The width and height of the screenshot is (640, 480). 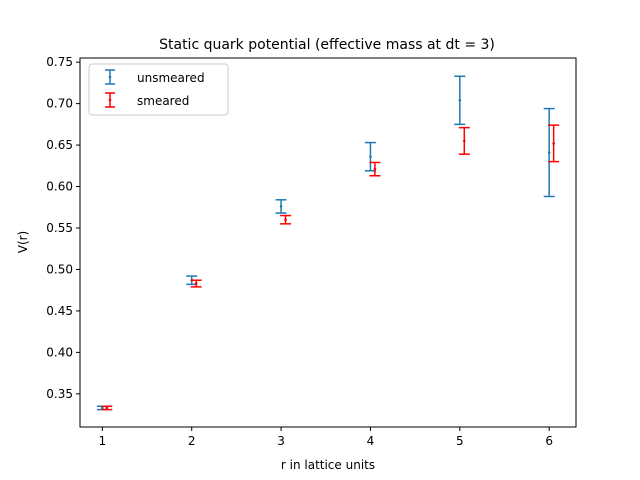 I want to click on y-tick-label: 0.50, so click(x=59, y=269).